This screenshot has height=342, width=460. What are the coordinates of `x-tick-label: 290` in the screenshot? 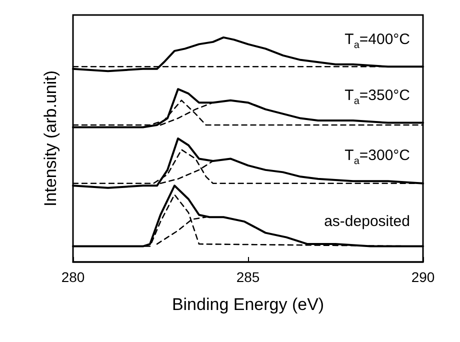 It's located at (423, 277).